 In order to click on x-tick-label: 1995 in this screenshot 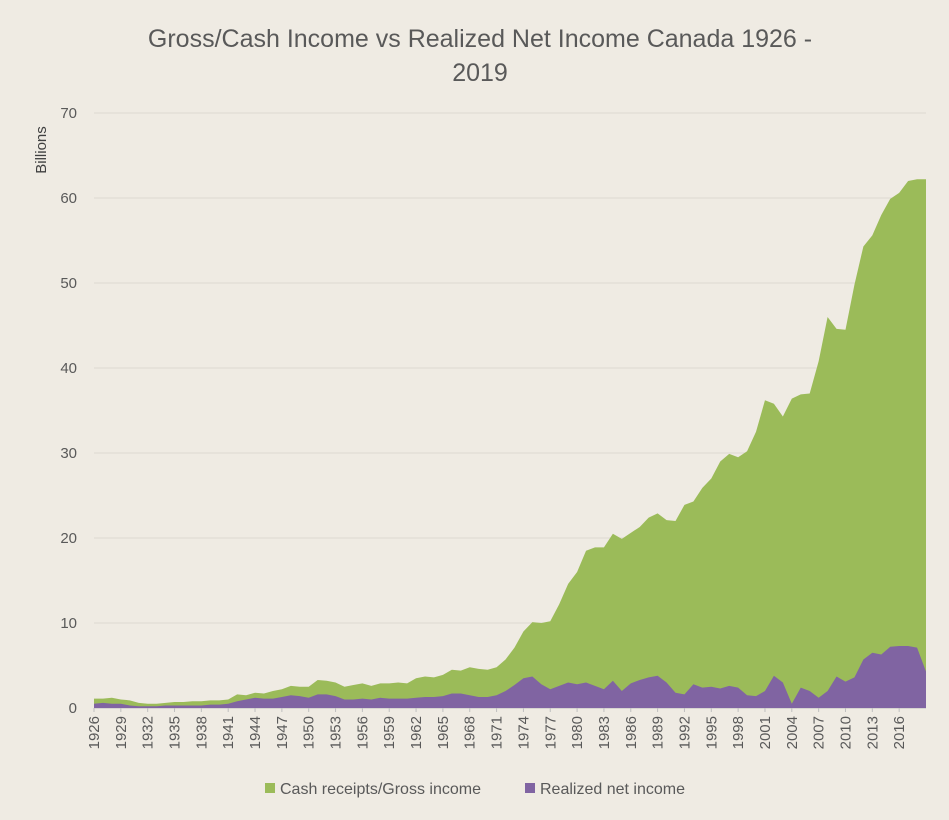, I will do `click(711, 732)`.